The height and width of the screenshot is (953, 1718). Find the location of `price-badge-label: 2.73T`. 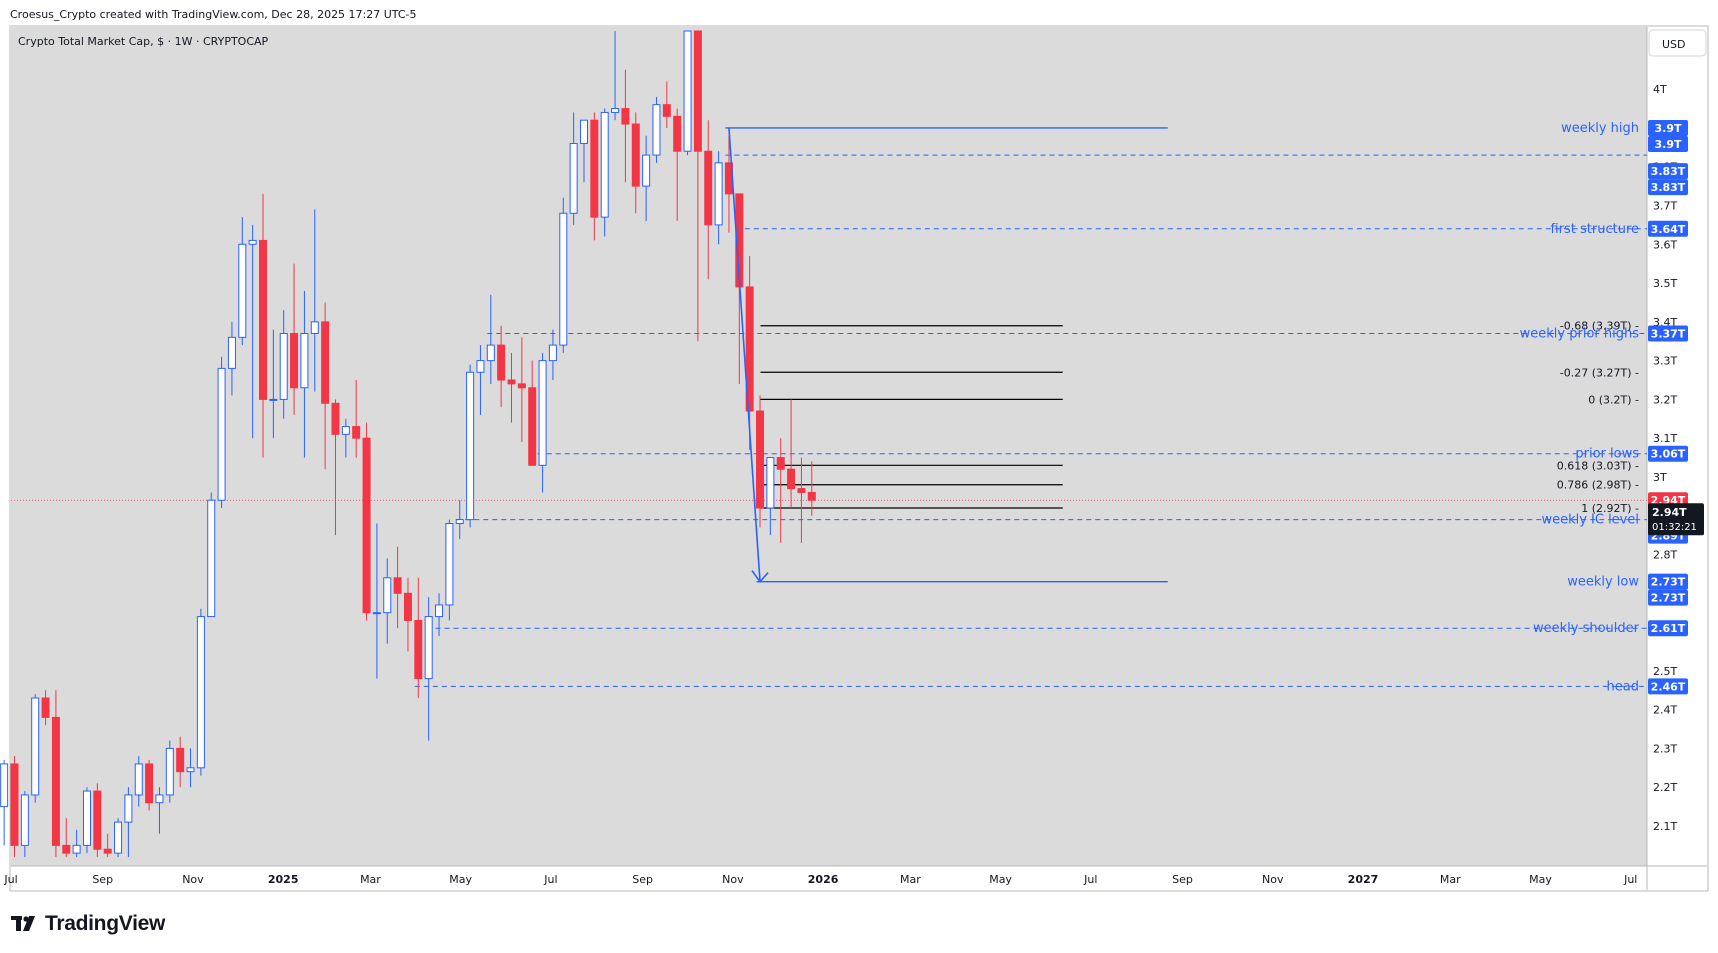

price-badge-label: 2.73T is located at coordinates (1668, 582).